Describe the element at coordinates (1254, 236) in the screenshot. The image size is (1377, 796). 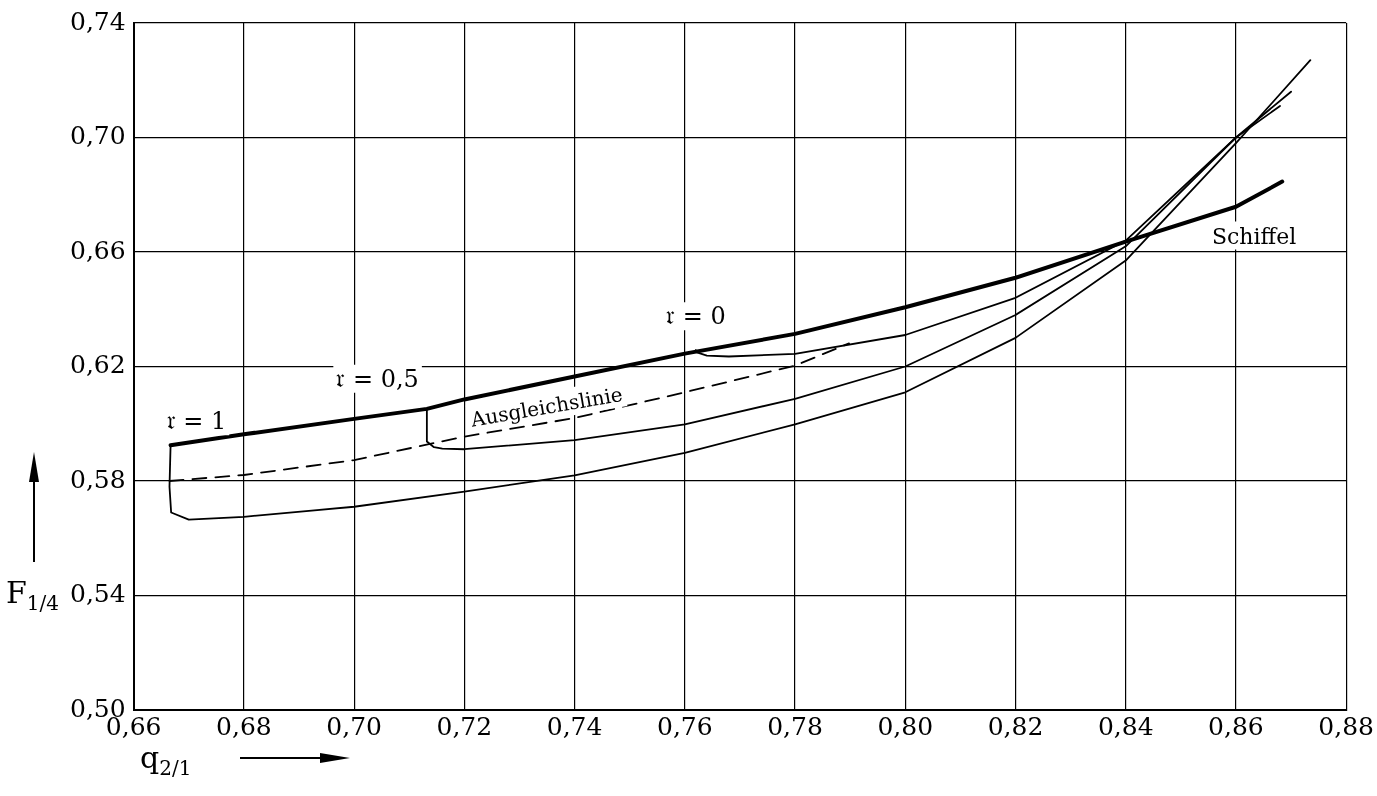
I see `series-label: Schiffel` at that location.